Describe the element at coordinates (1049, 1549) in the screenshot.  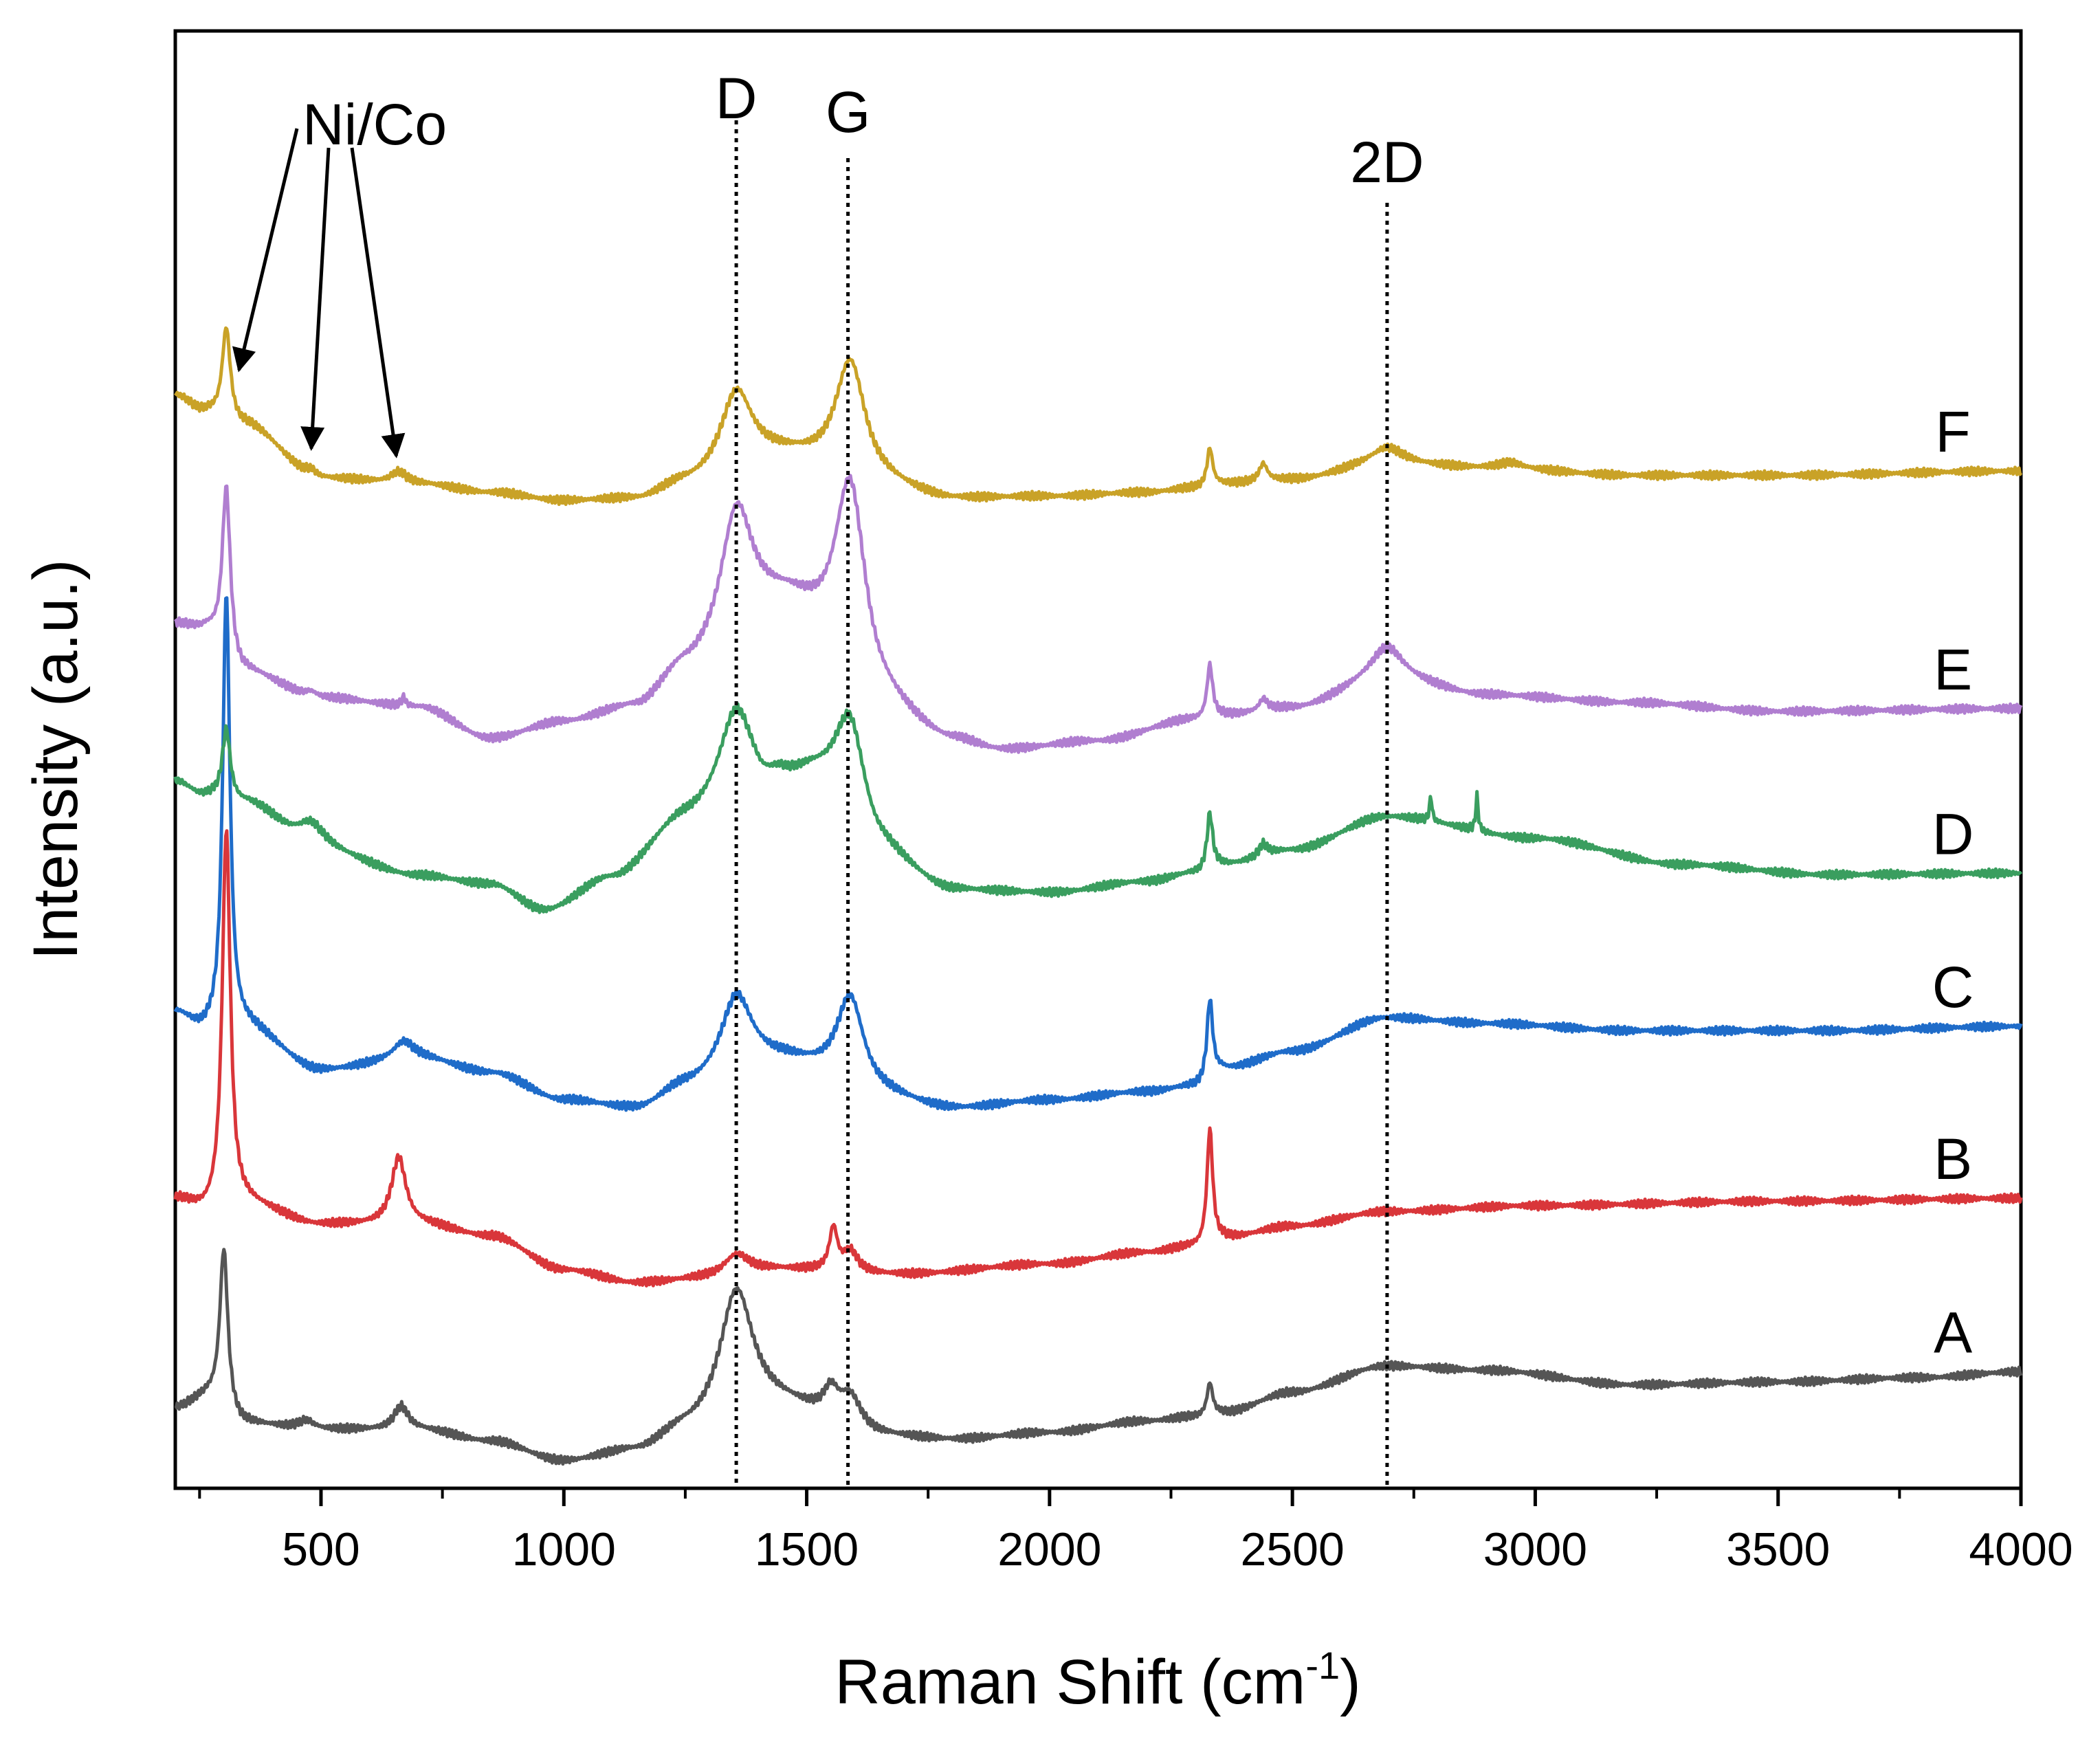
I see `x-tick-label: 2000` at that location.